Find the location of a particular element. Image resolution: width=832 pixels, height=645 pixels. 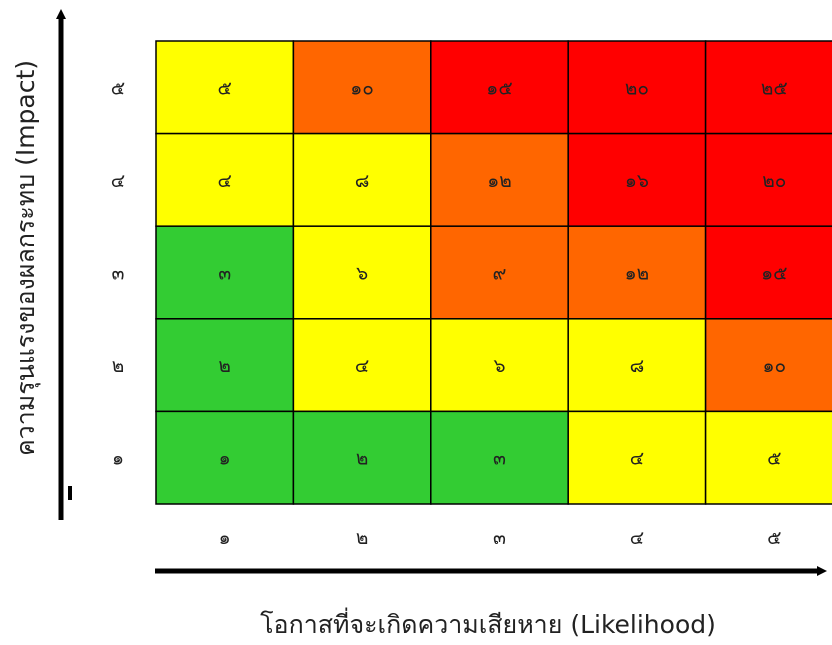

x-tick-label: ๑ is located at coordinates (225, 538).